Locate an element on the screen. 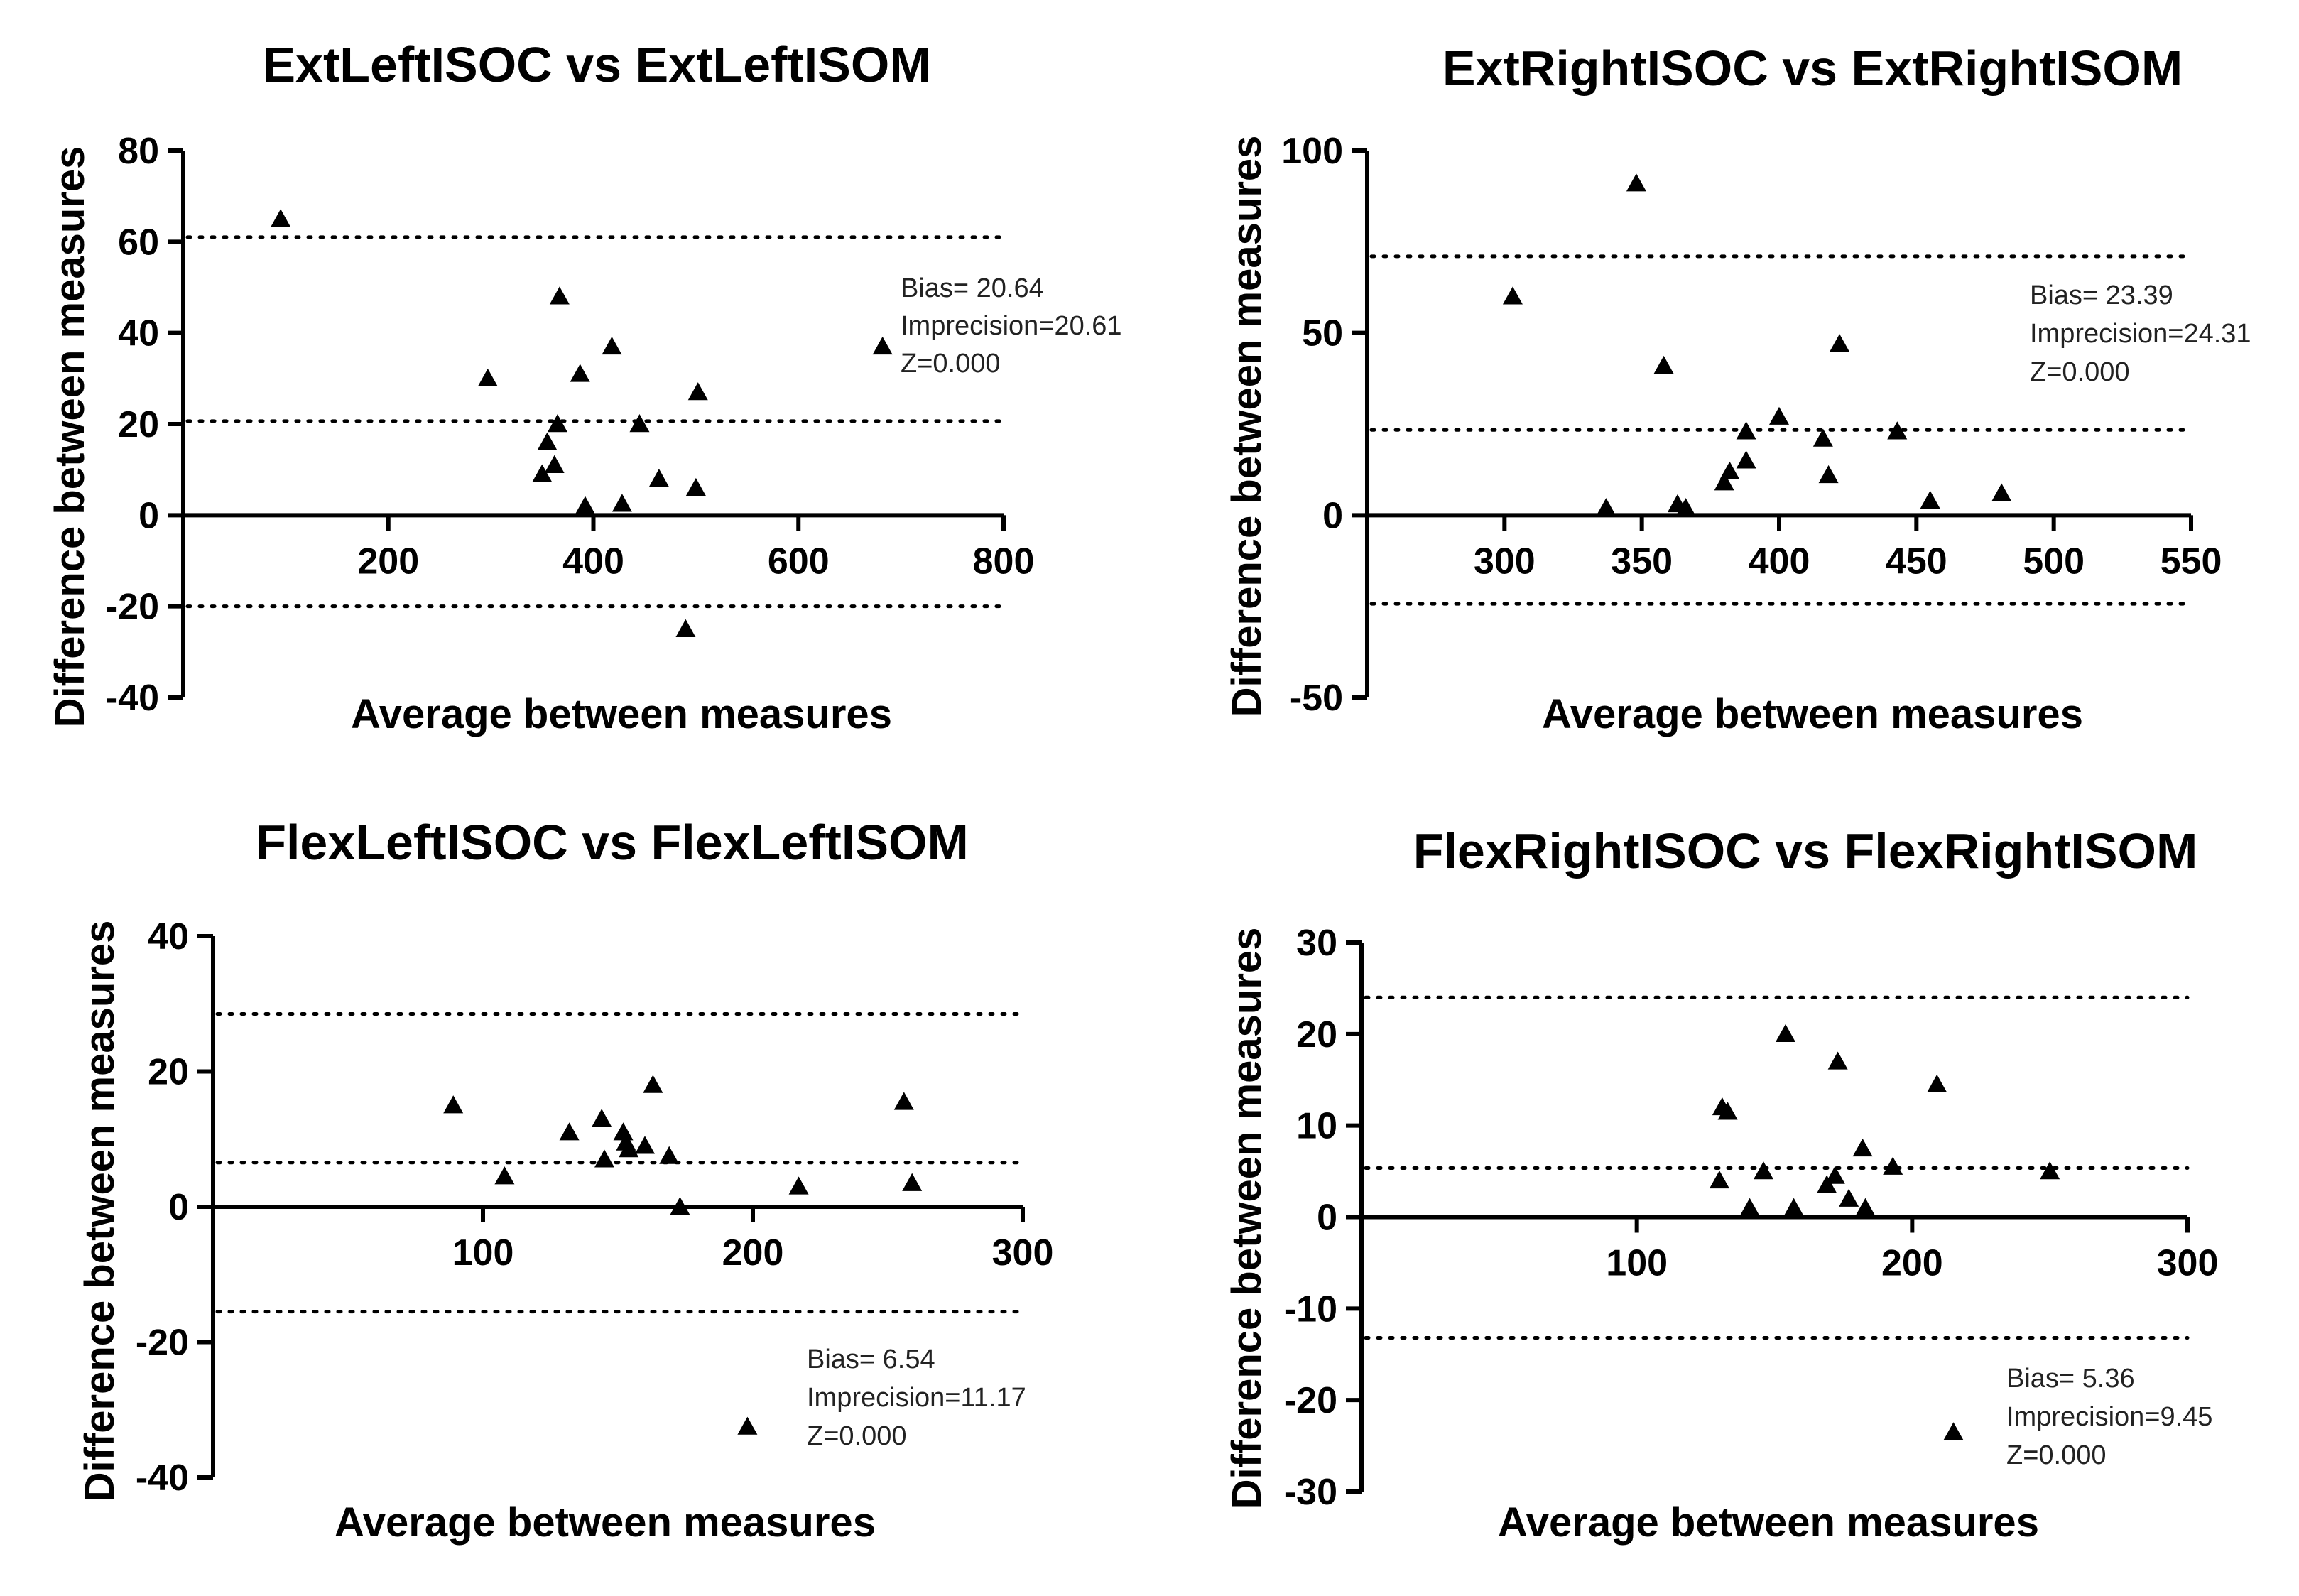 Image resolution: width=2299 pixels, height=1596 pixels. stat-imprecision: Imprecision=9.45 is located at coordinates (2109, 1417).